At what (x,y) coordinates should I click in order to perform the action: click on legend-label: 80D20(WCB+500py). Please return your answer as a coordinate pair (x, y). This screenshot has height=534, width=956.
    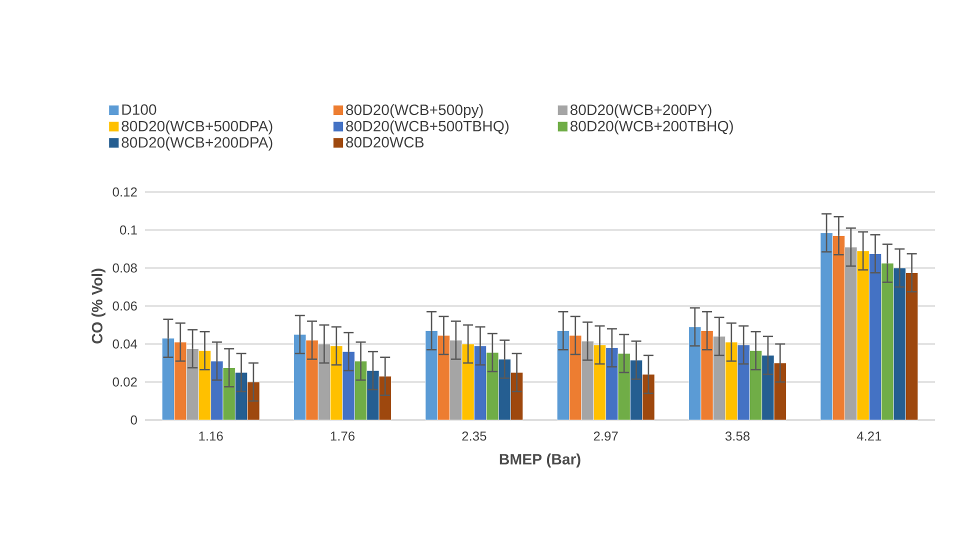
    Looking at the image, I should click on (414, 111).